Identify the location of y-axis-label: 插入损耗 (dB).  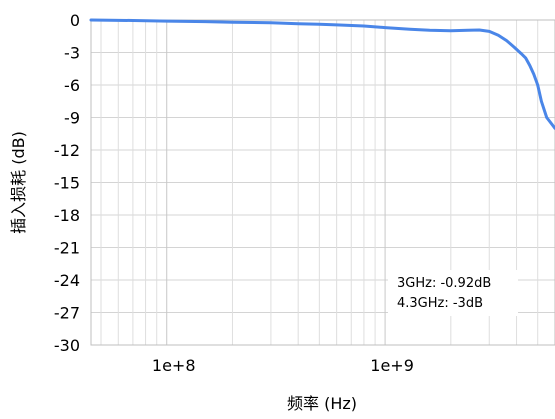
(18, 182).